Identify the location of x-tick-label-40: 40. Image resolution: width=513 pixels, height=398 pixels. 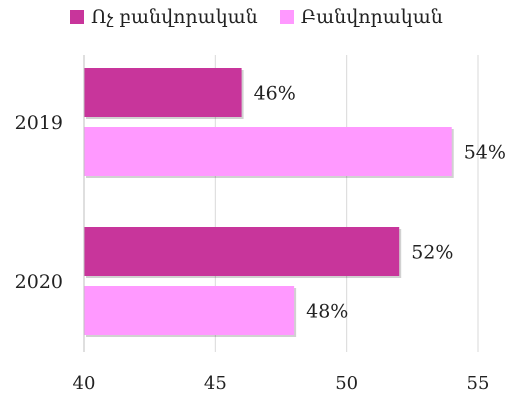
(84, 383).